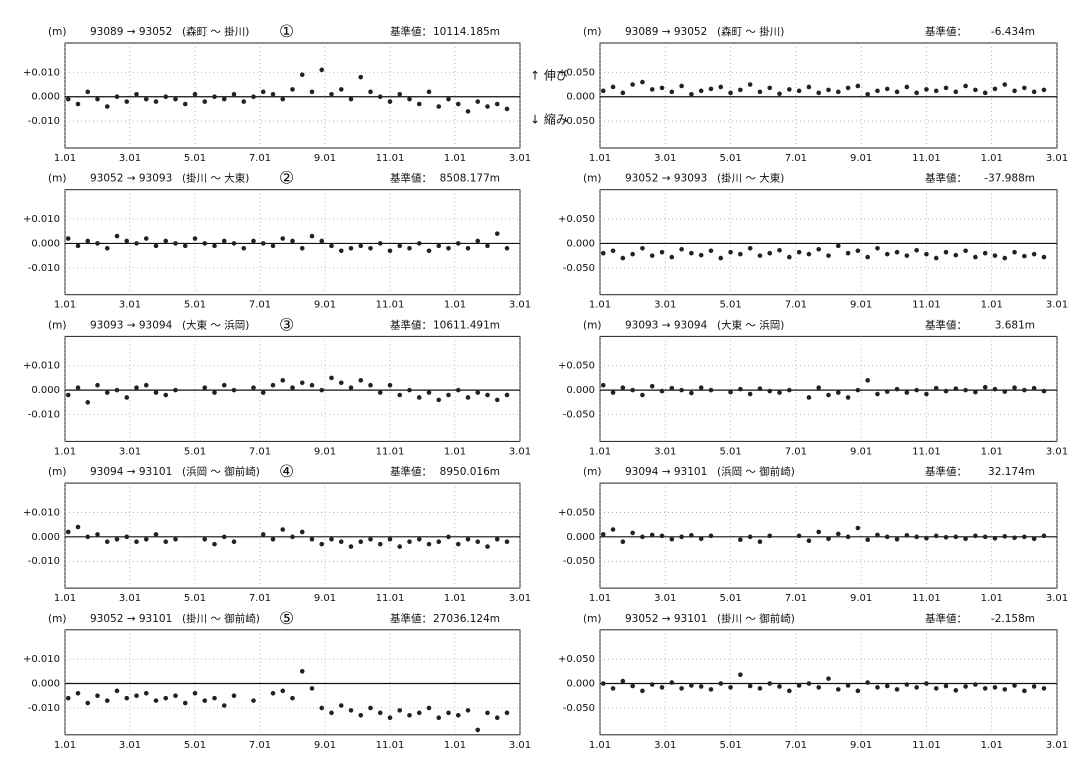 The width and height of the screenshot is (1086, 780). What do you see at coordinates (130, 745) in the screenshot?
I see `x-tick-label: 3.01` at bounding box center [130, 745].